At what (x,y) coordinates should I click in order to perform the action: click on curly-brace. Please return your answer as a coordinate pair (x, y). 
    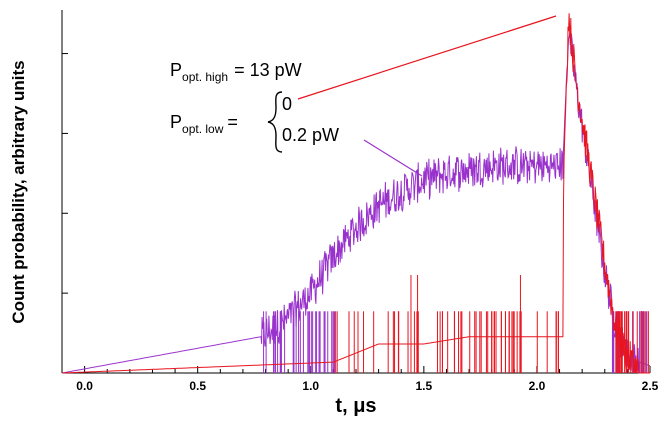
    Looking at the image, I should click on (275, 122).